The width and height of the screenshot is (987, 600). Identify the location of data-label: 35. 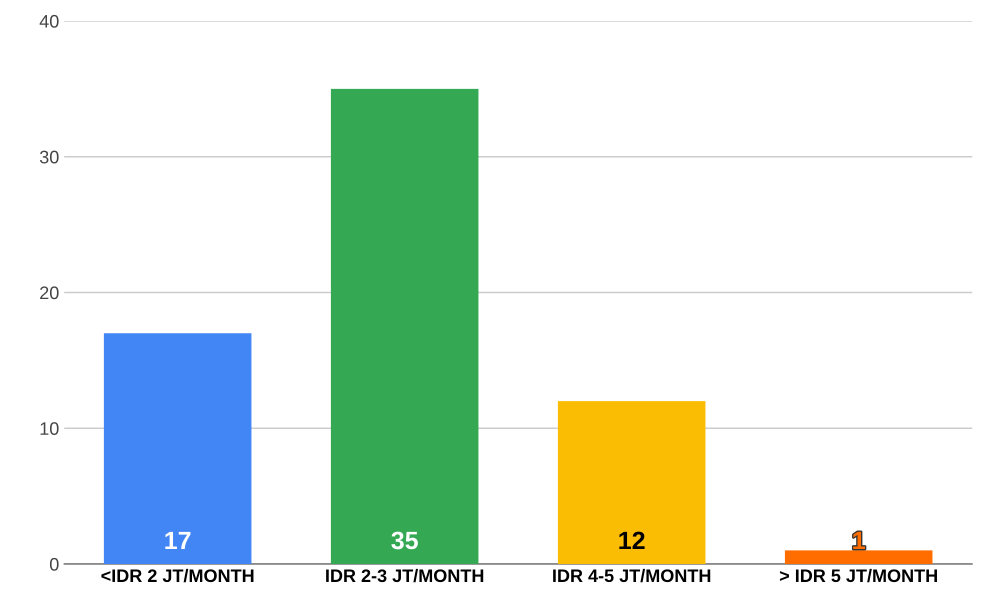
(404, 541).